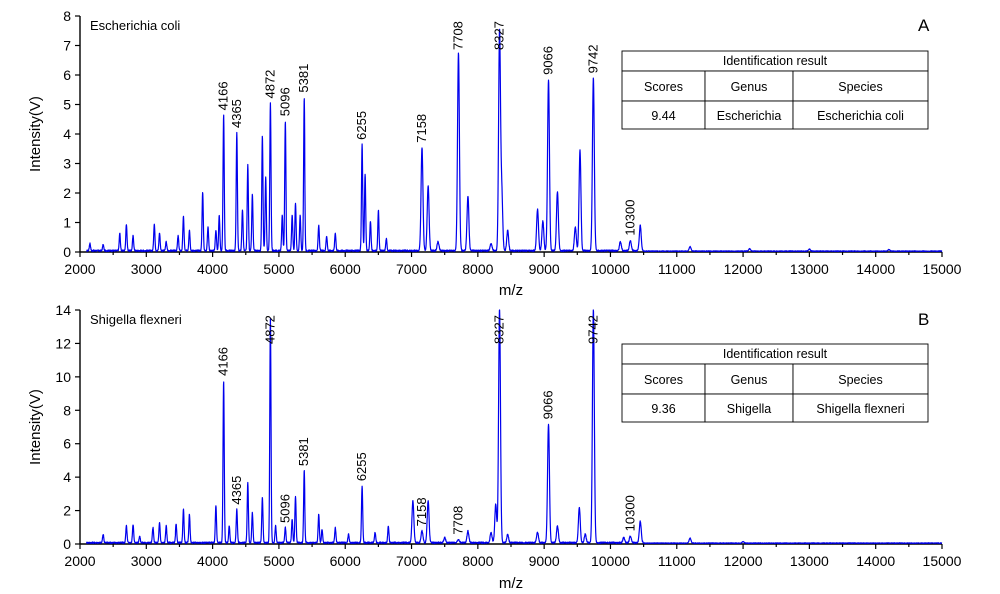 Image resolution: width=1000 pixels, height=594 pixels. What do you see at coordinates (67, 105) in the screenshot?
I see `y-tick-label: 5` at bounding box center [67, 105].